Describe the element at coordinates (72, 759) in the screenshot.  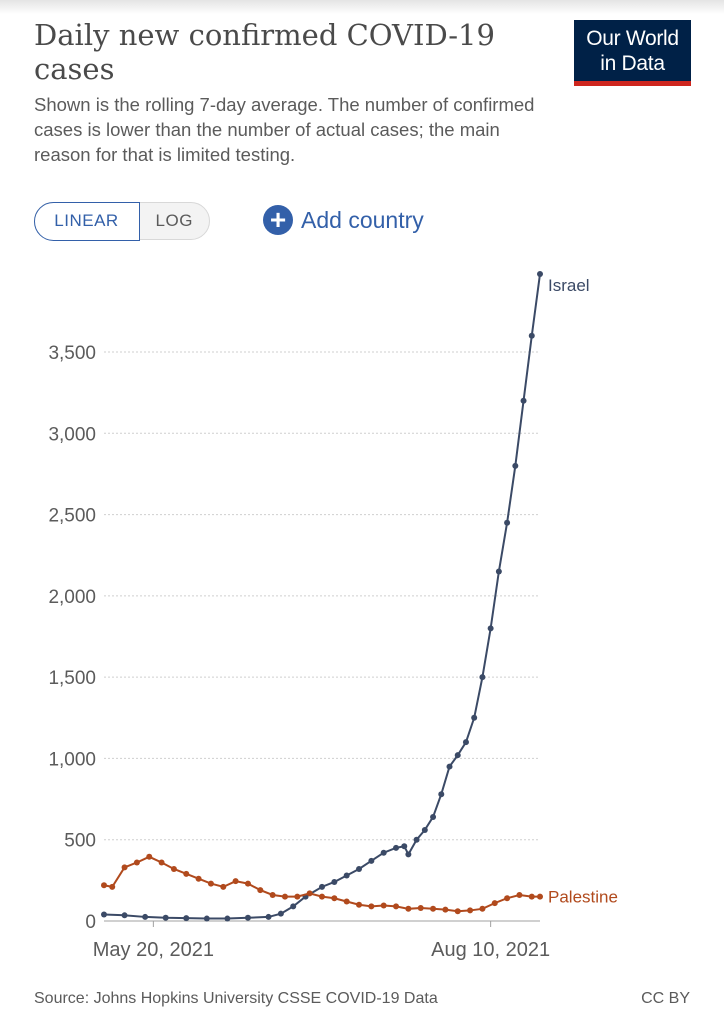
I see `y-tick-label: 1,000` at that location.